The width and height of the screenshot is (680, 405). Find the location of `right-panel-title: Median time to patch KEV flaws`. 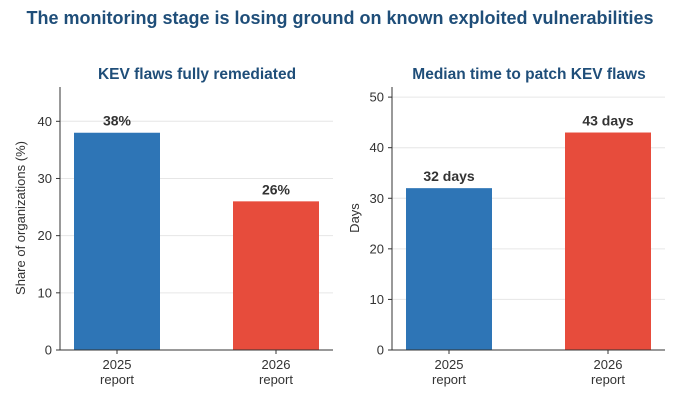

right-panel-title: Median time to patch KEV flaws is located at coordinates (528, 74).